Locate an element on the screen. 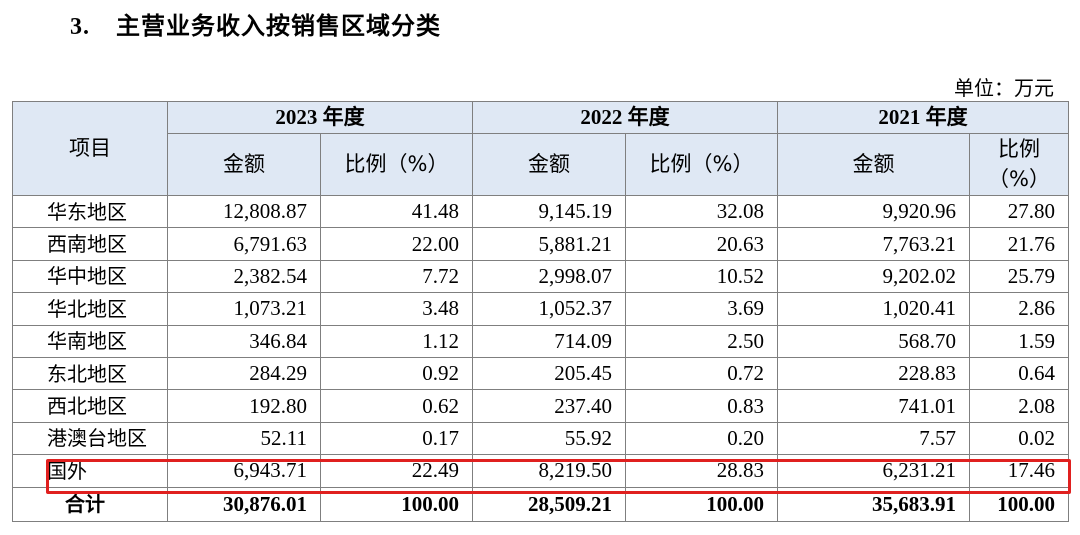 The image size is (1080, 535). header-ratio-line2: （%） is located at coordinates (1019, 178).